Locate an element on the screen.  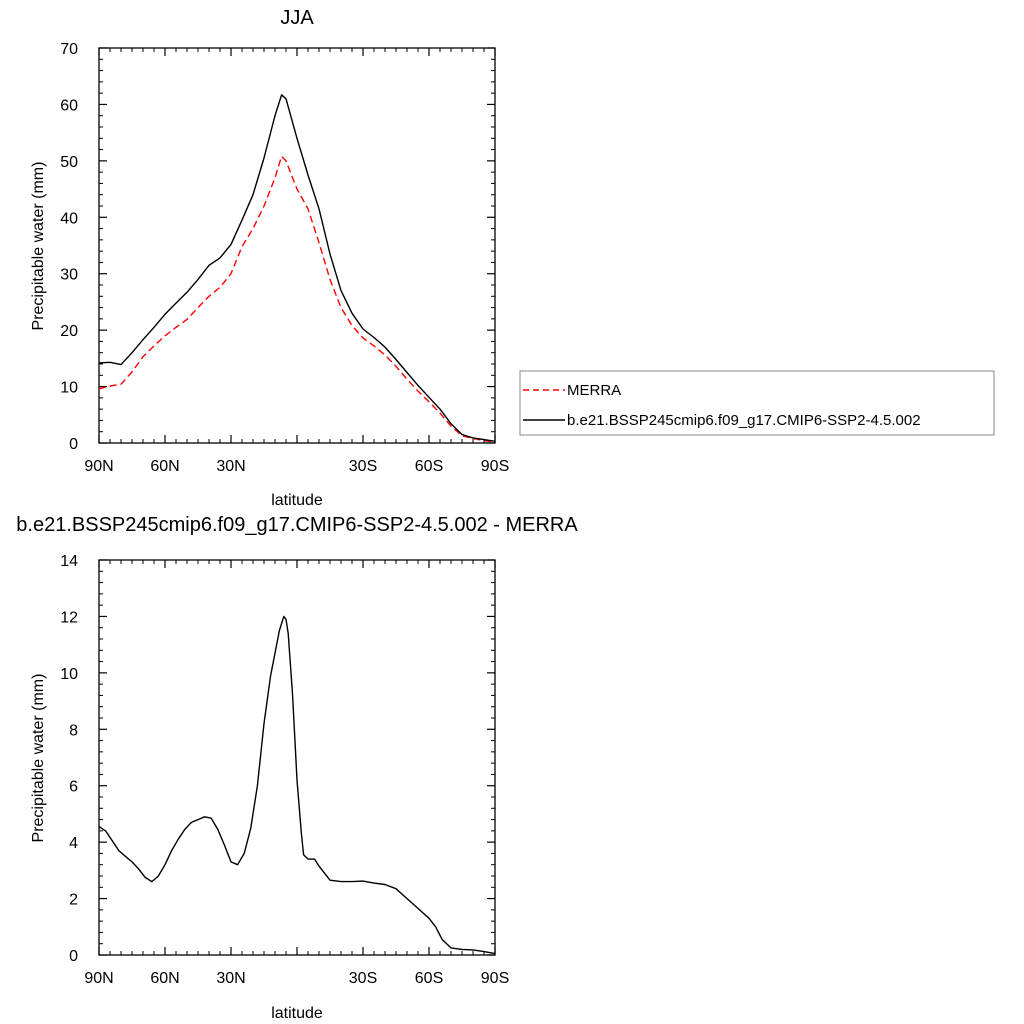
top-y-tick-label: 0 is located at coordinates (73, 444).